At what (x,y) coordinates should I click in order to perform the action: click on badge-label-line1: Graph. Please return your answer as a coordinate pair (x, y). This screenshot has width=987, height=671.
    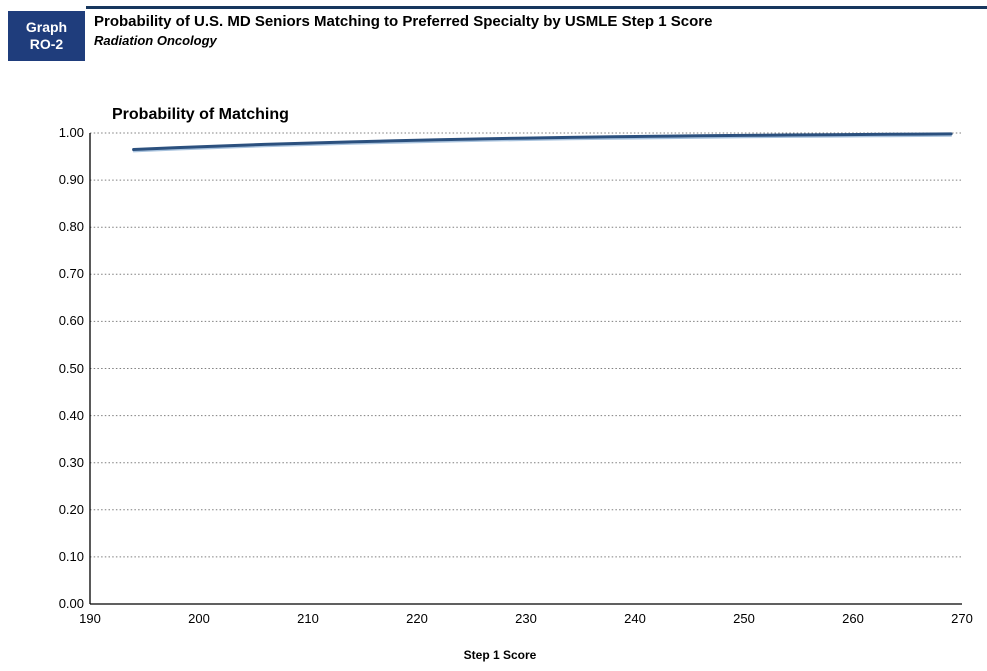
    Looking at the image, I should click on (46, 27).